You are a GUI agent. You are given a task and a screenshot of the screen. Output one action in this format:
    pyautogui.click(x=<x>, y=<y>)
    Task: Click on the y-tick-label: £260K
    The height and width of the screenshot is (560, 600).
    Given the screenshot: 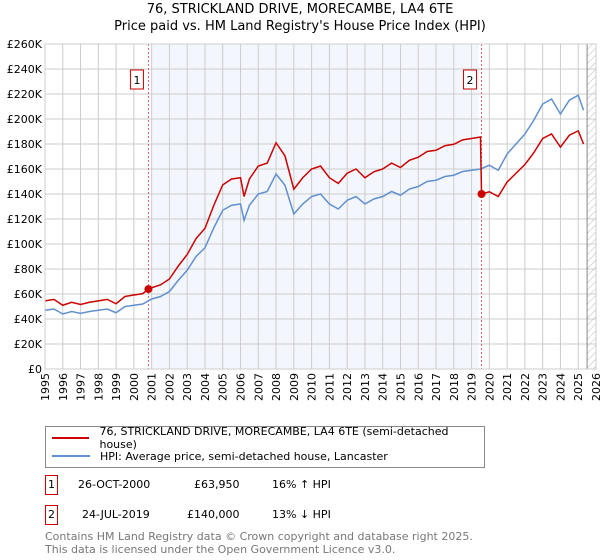 What is the action you would take?
    pyautogui.click(x=25, y=44)
    